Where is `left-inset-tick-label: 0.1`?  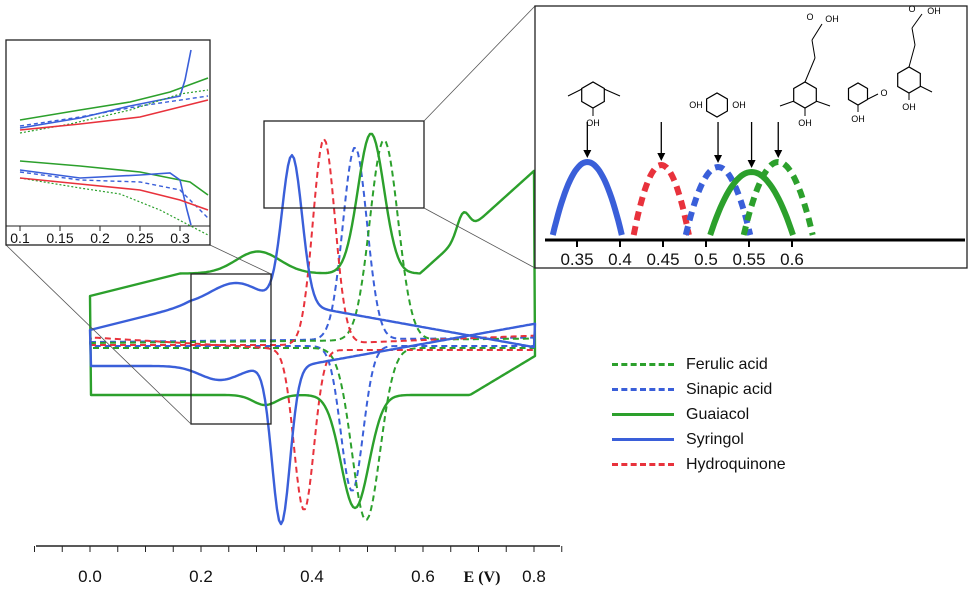 left-inset-tick-label: 0.1 is located at coordinates (20, 238).